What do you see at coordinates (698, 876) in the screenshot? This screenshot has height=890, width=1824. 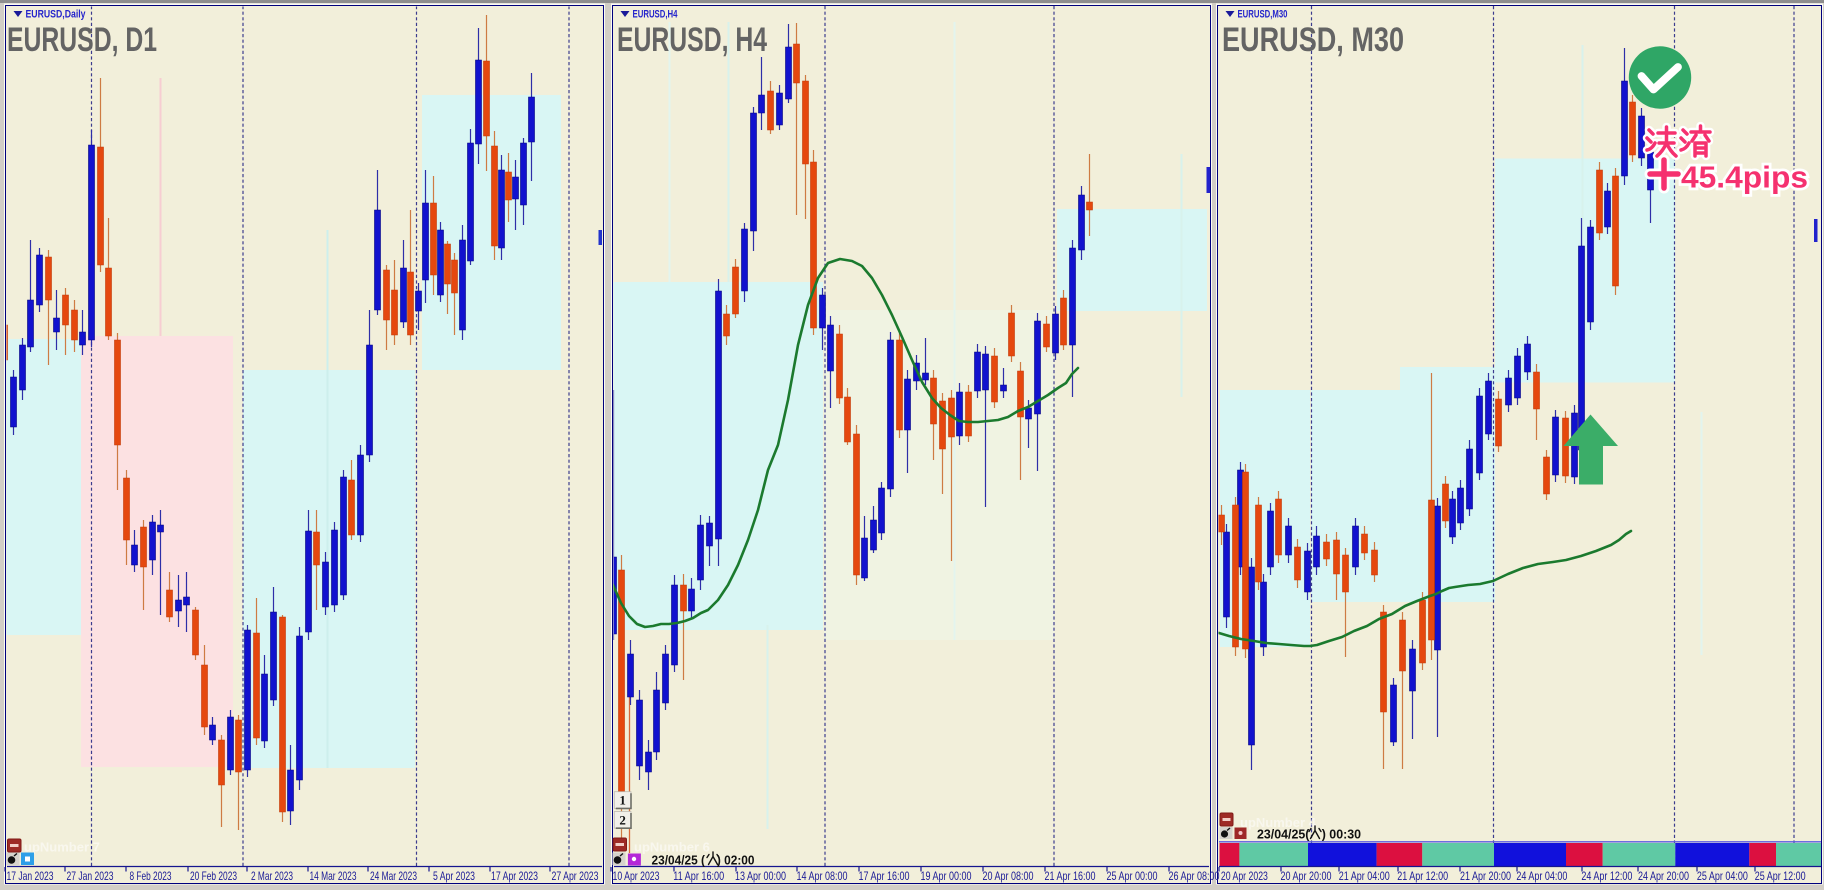 I see `svg-text: 11 Apr 16:00` at bounding box center [698, 876].